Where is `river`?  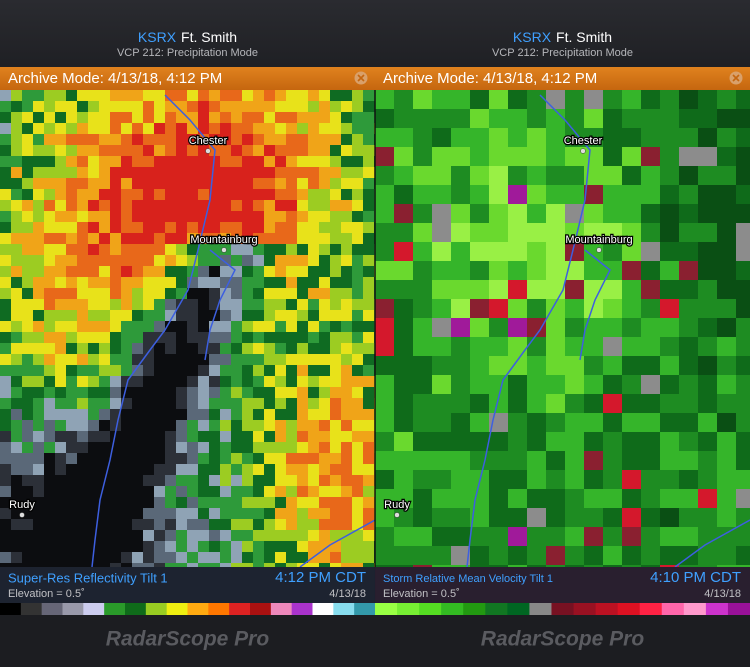
river is located at coordinates (595, 305).